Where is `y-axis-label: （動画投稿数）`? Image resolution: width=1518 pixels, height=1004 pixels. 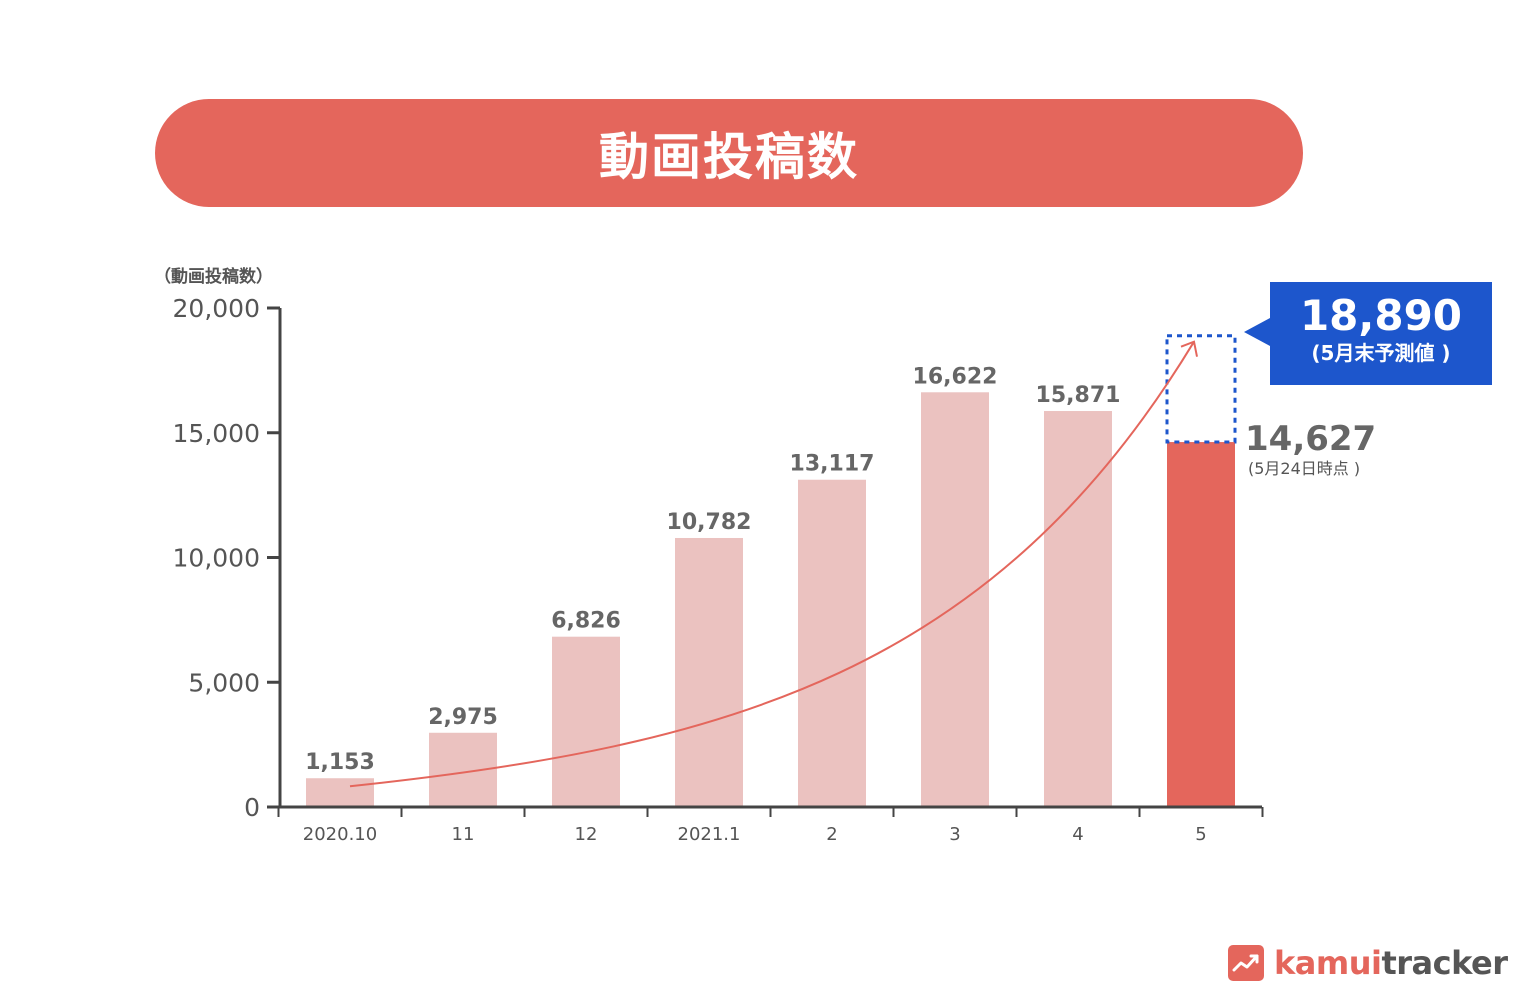
y-axis-label: （動画投稿数） is located at coordinates (213, 276).